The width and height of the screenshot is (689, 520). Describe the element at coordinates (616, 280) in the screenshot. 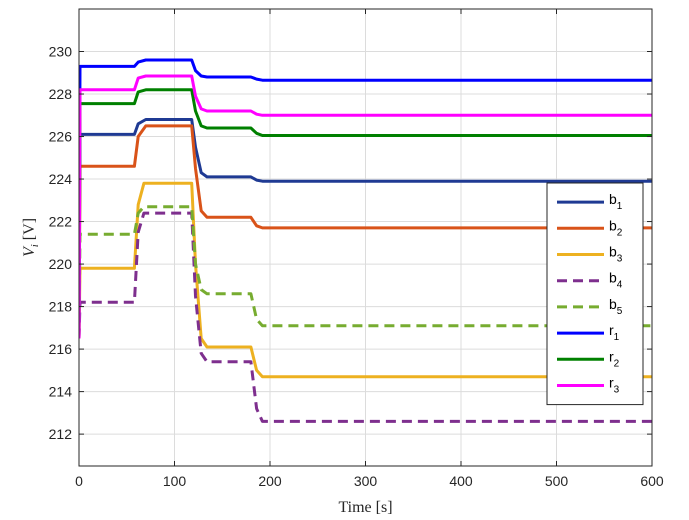

I see `legend-label-b4: b4` at that location.